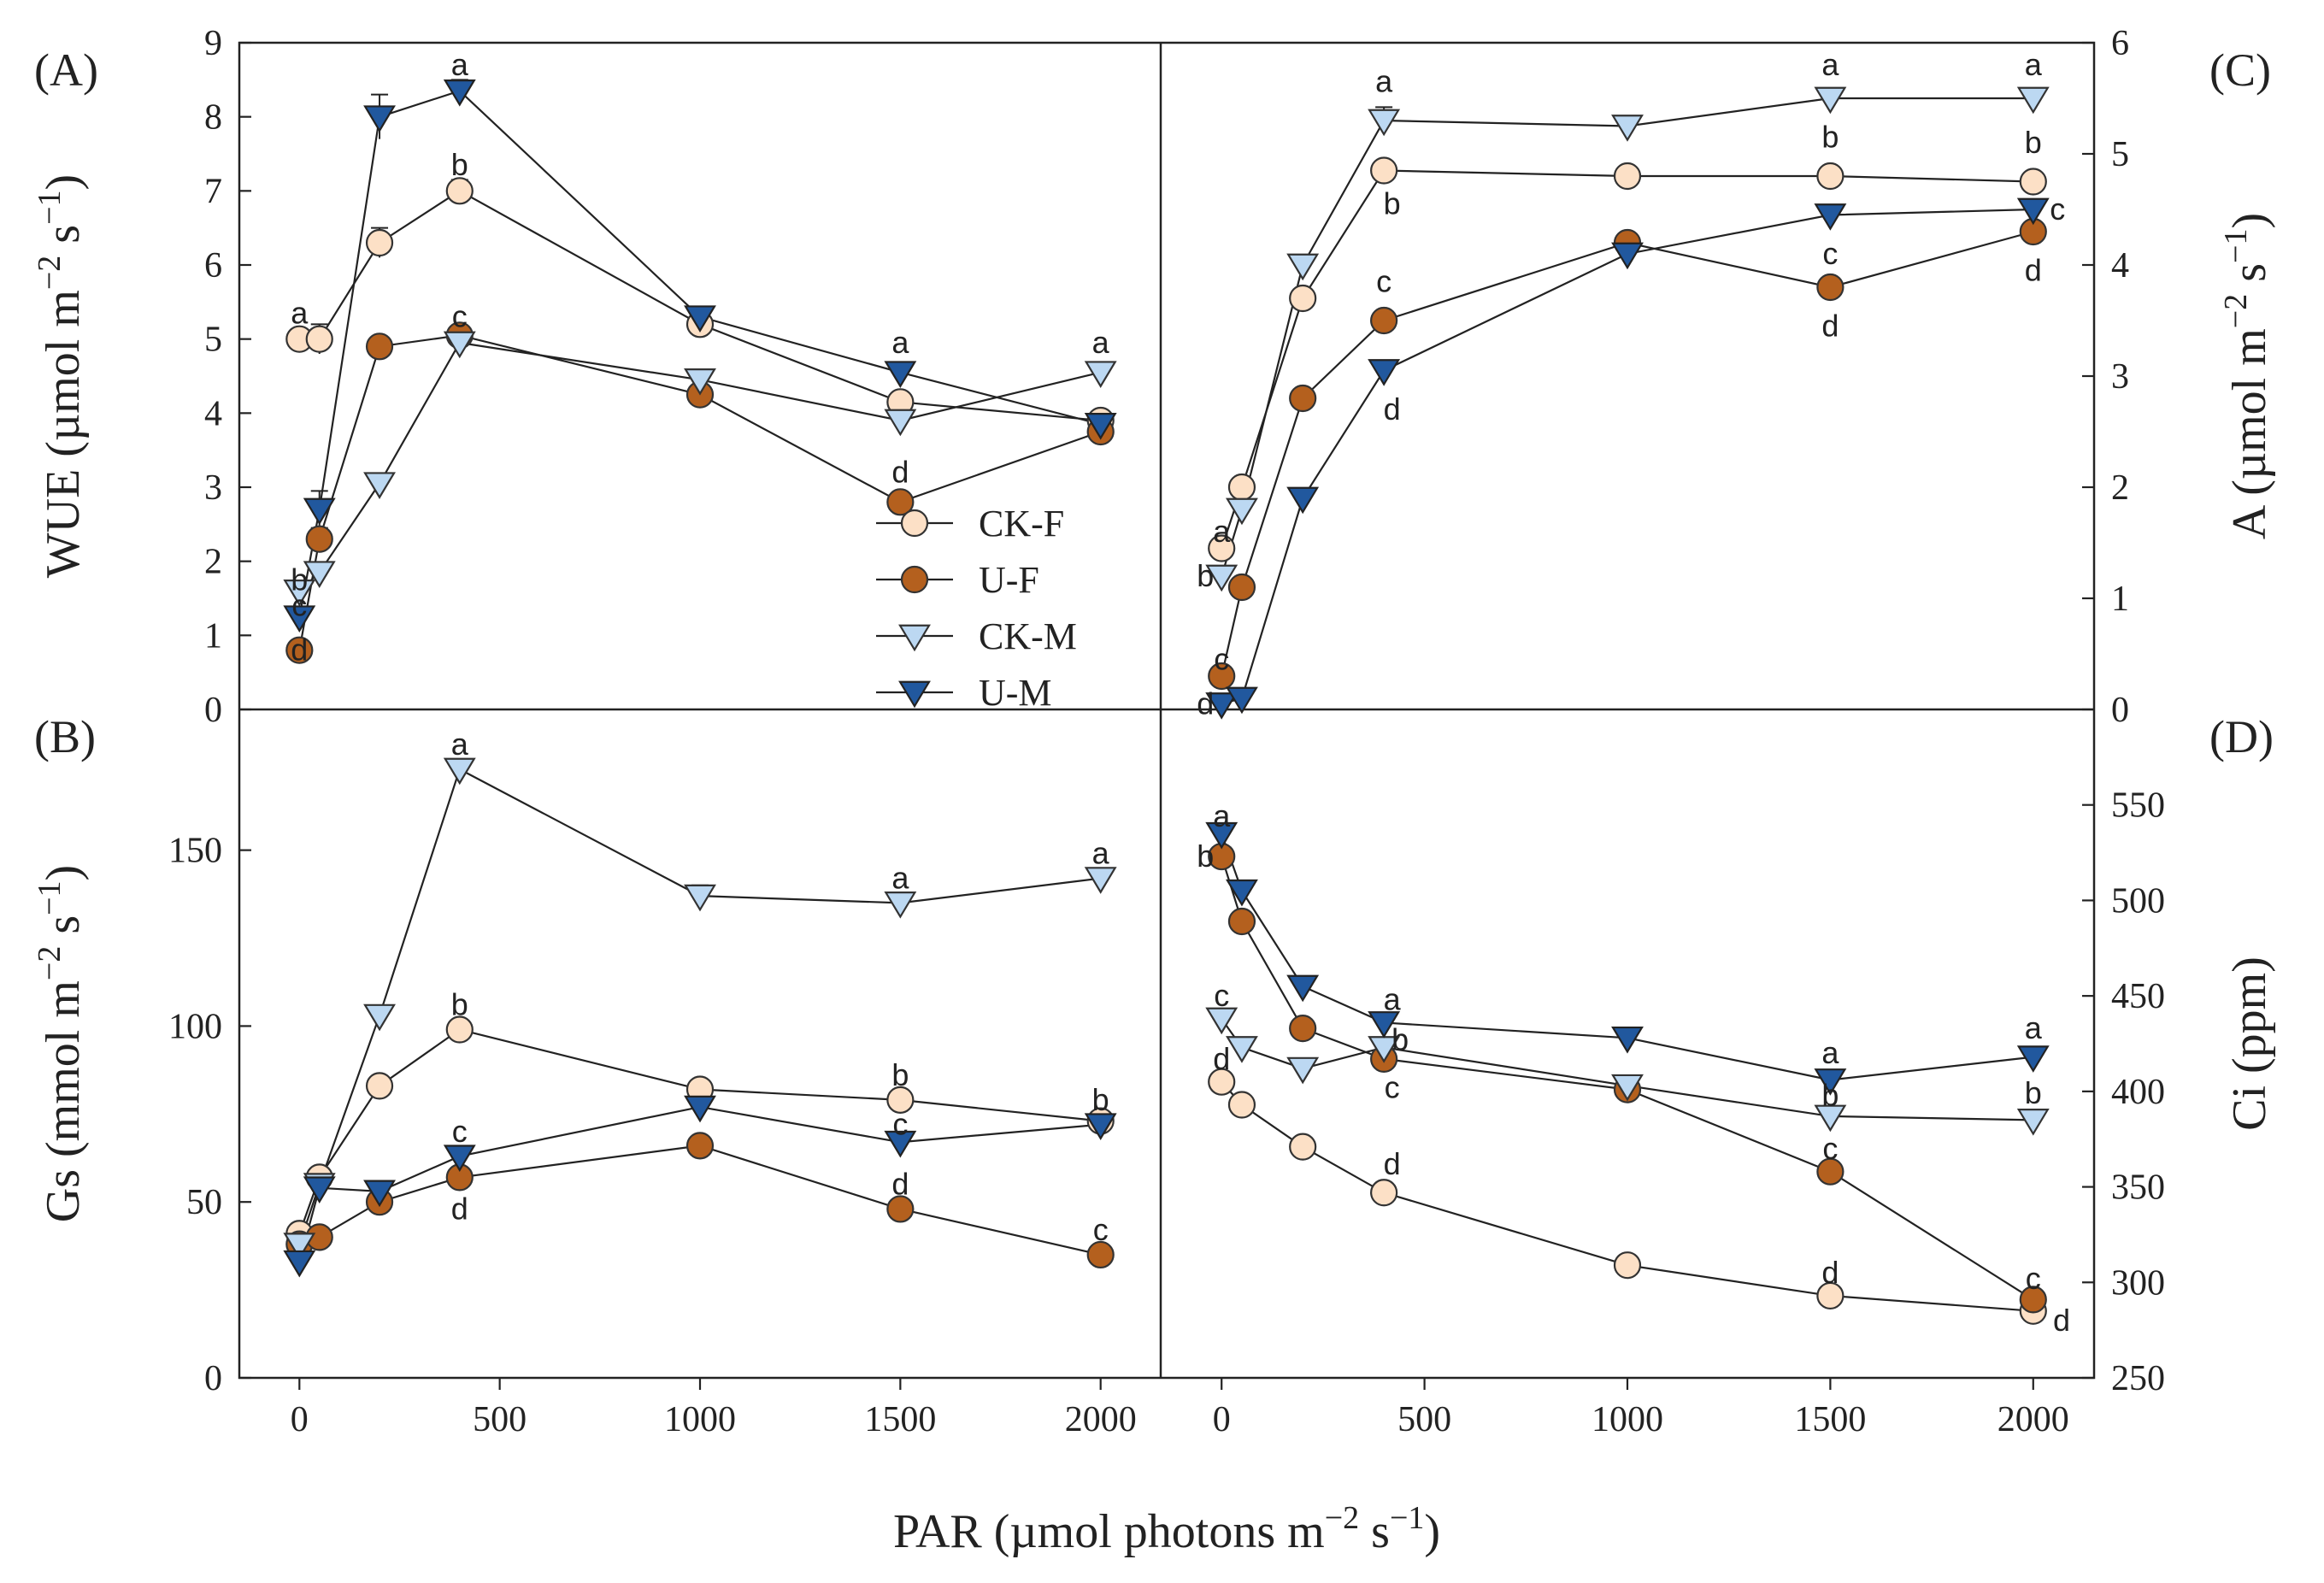 Image resolution: width=2324 pixels, height=1583 pixels. What do you see at coordinates (2120, 377) in the screenshot?
I see `ytick-label-C: 3` at bounding box center [2120, 377].